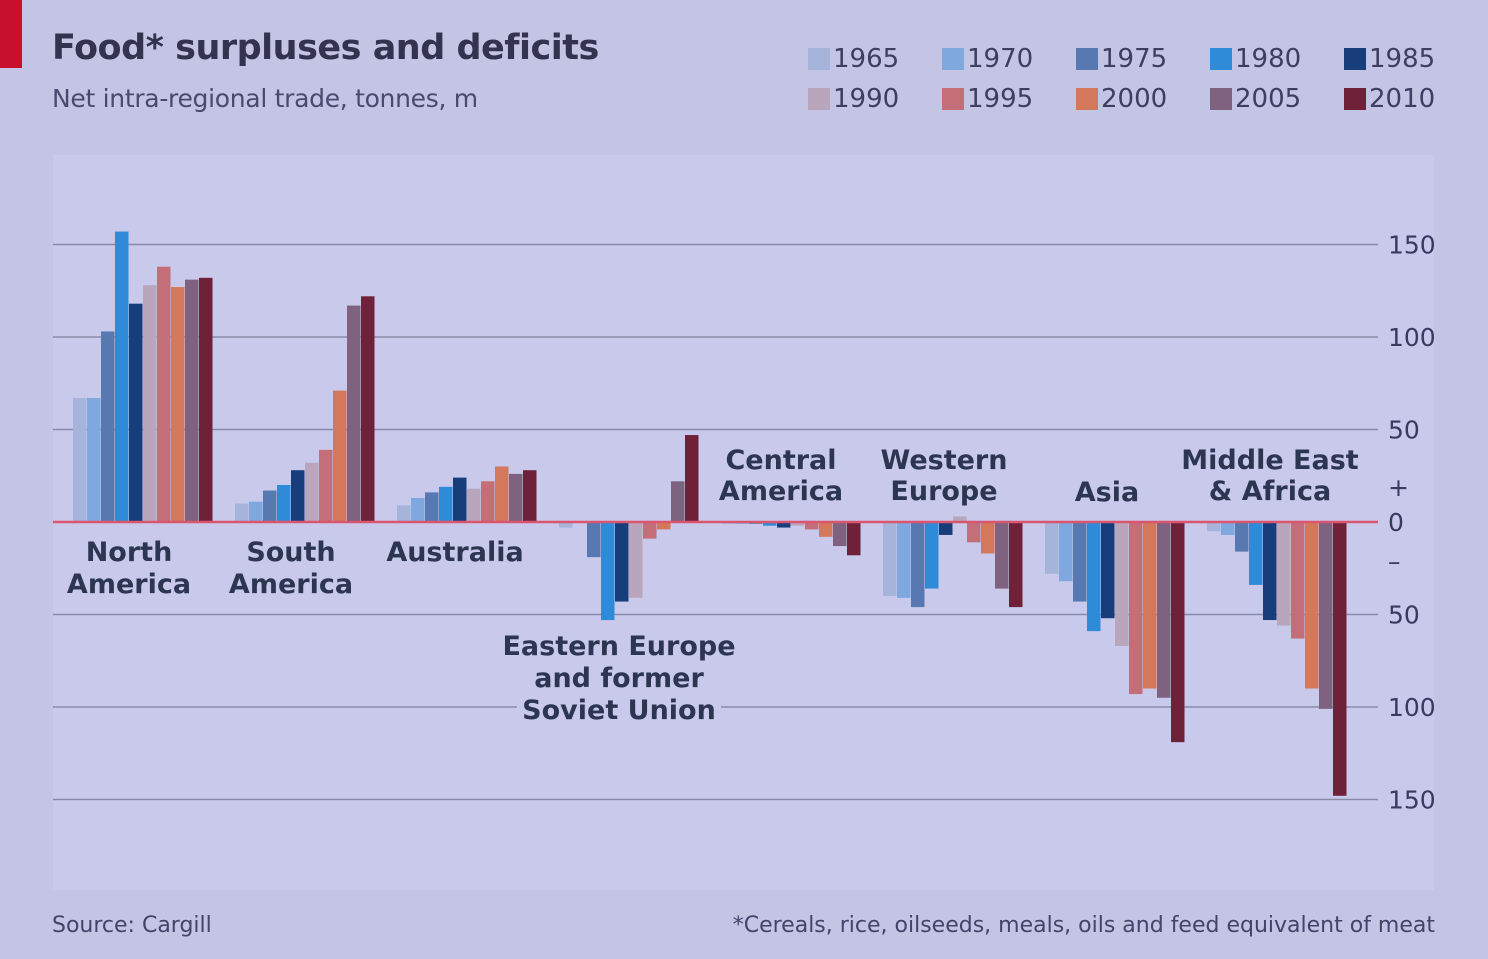 This screenshot has width=1488, height=959. I want to click on y-tick-label: 100, so click(1412, 707).